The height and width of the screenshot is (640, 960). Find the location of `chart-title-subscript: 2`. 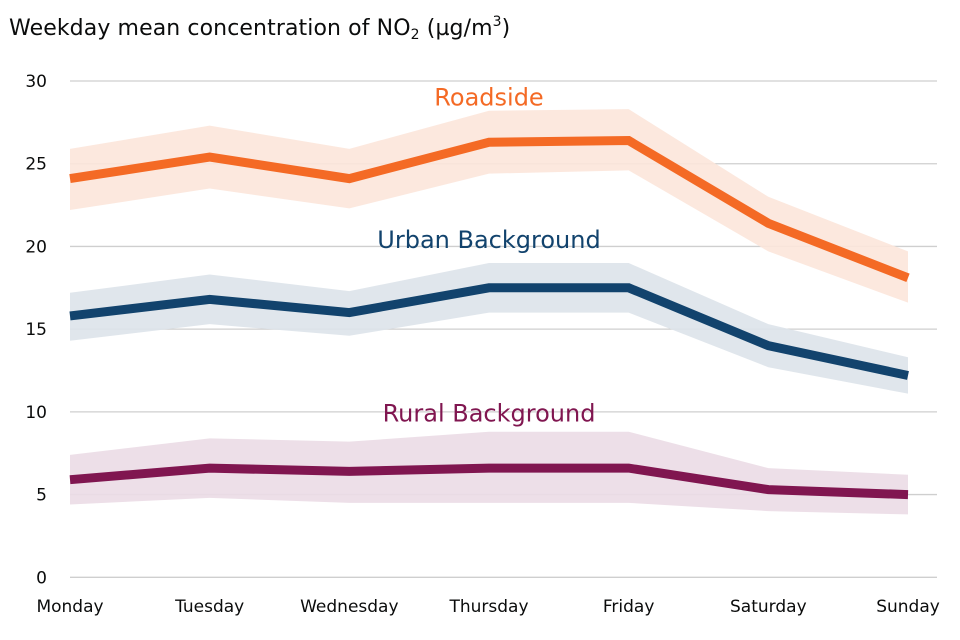

chart-title-subscript: 2 is located at coordinates (415, 35).